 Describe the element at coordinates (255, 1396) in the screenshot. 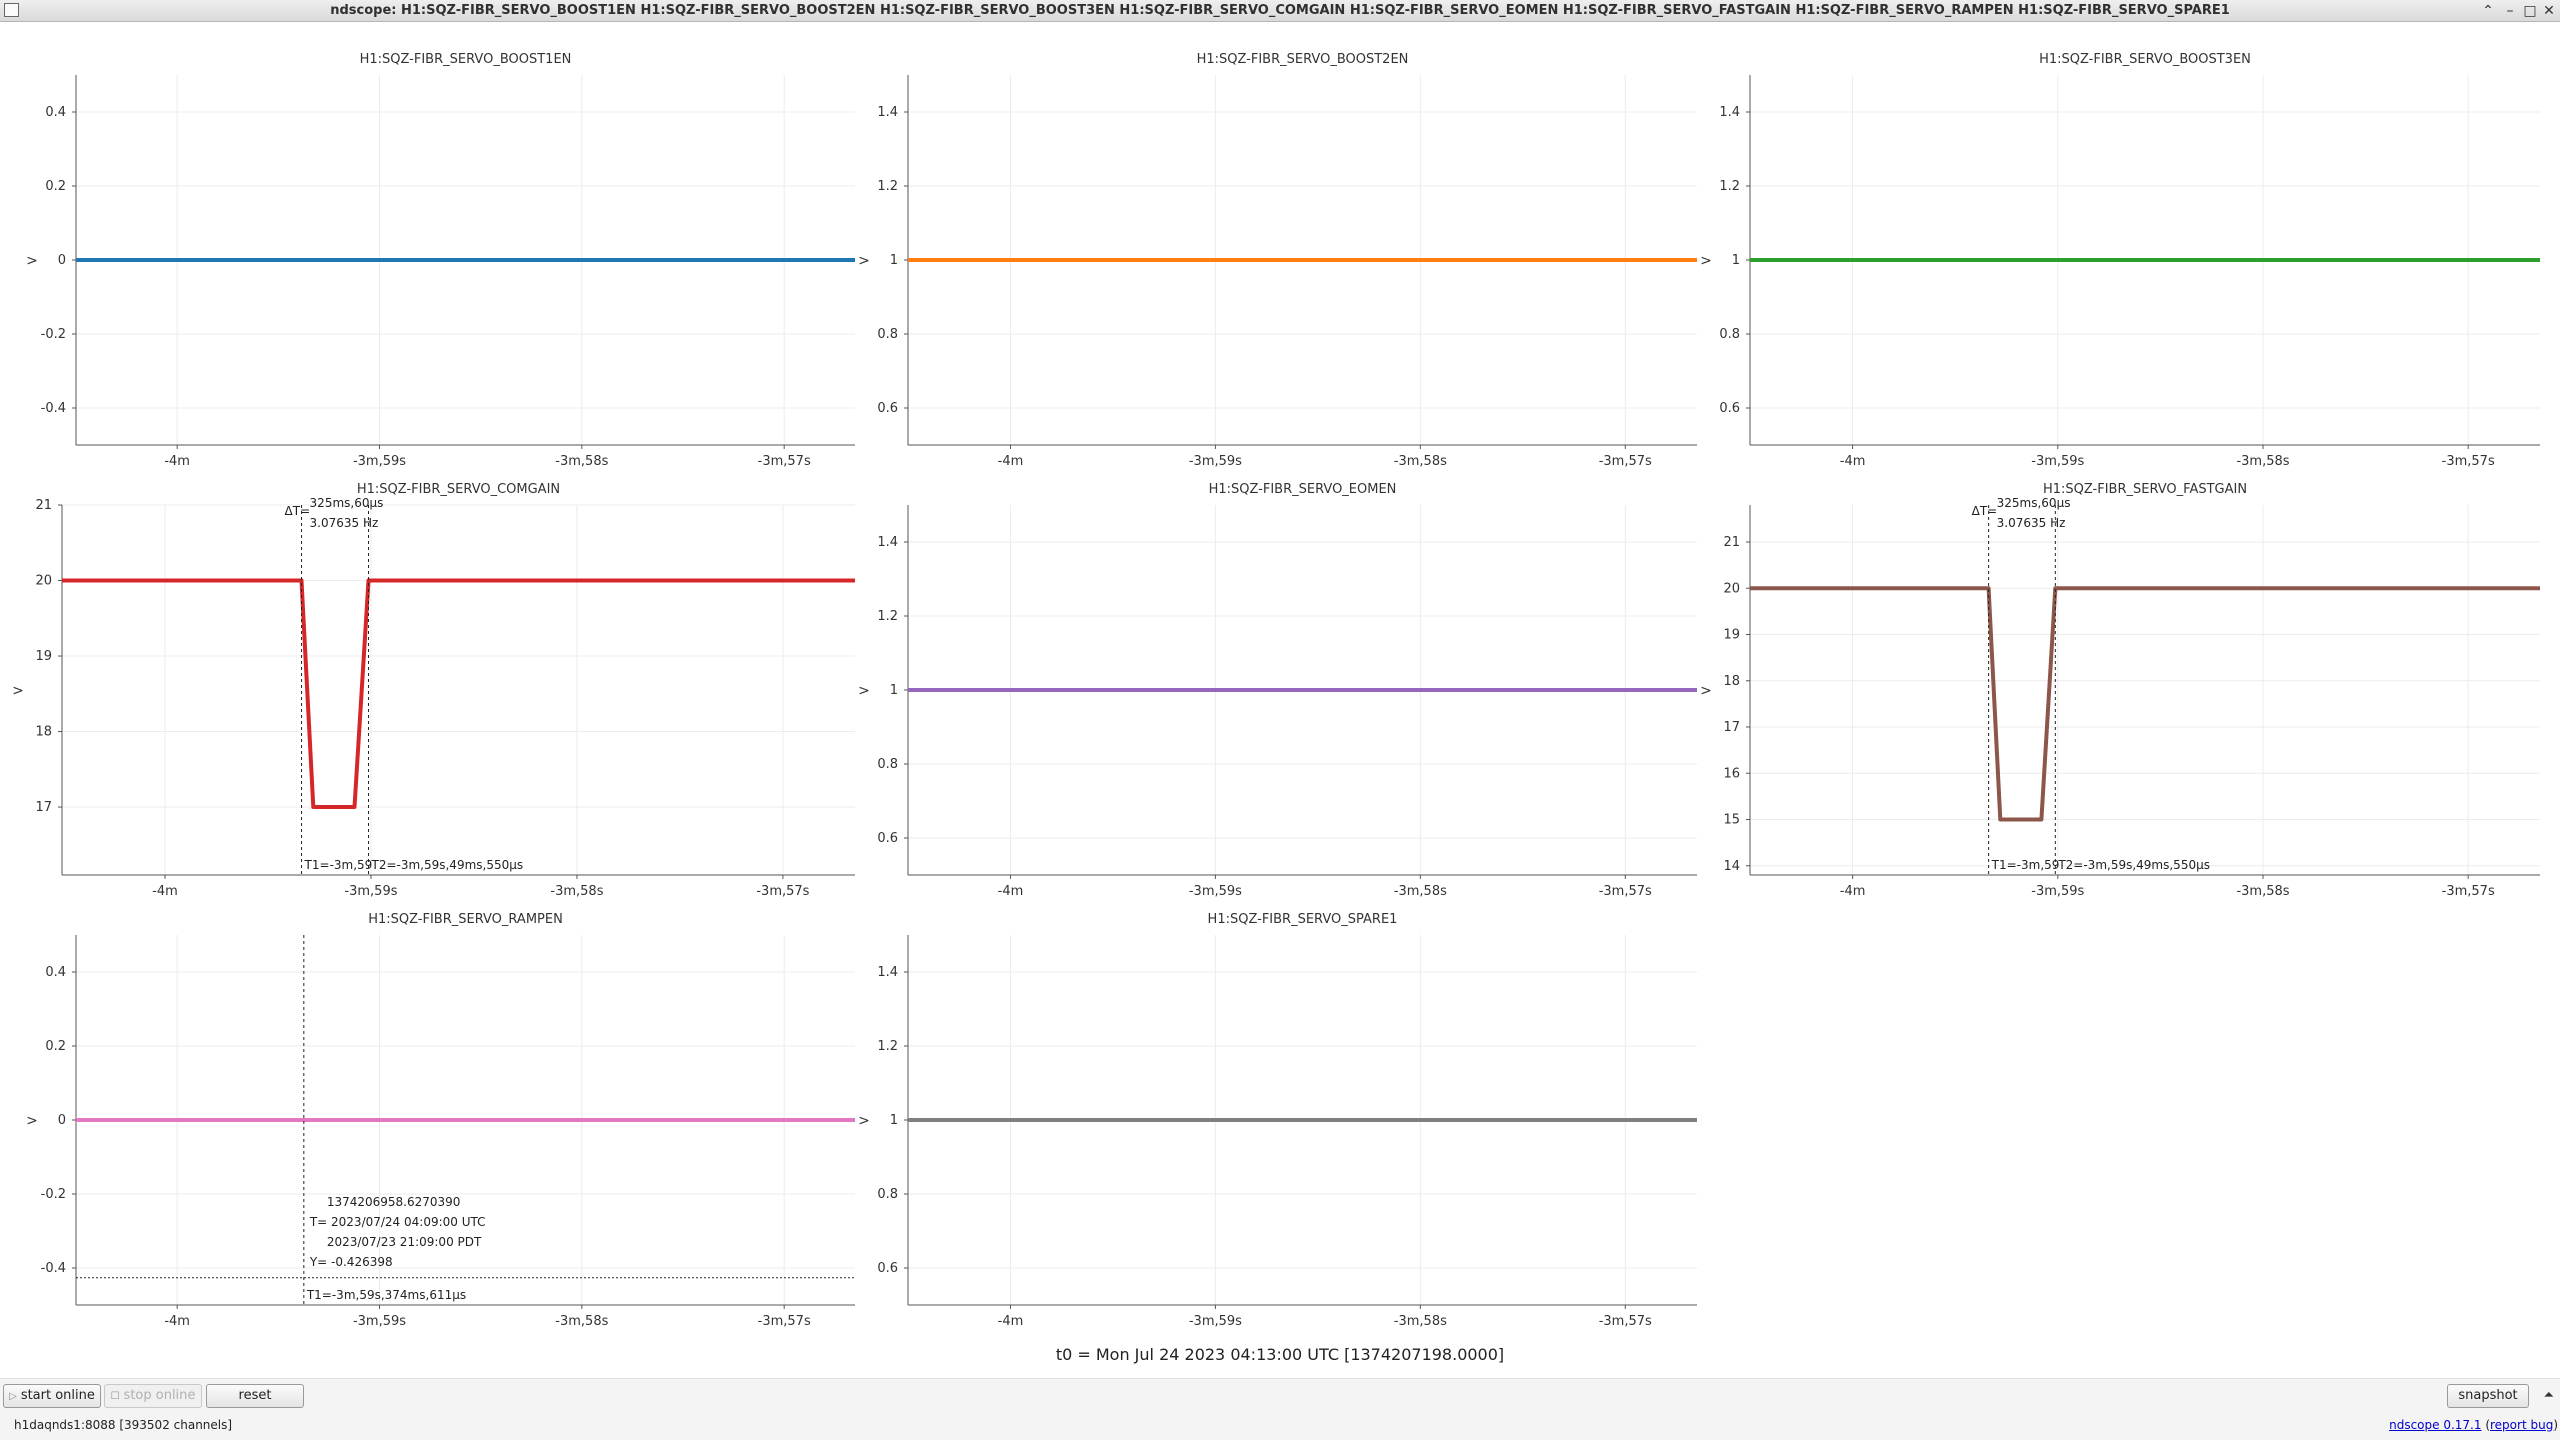

I see `reset-button: reset` at that location.